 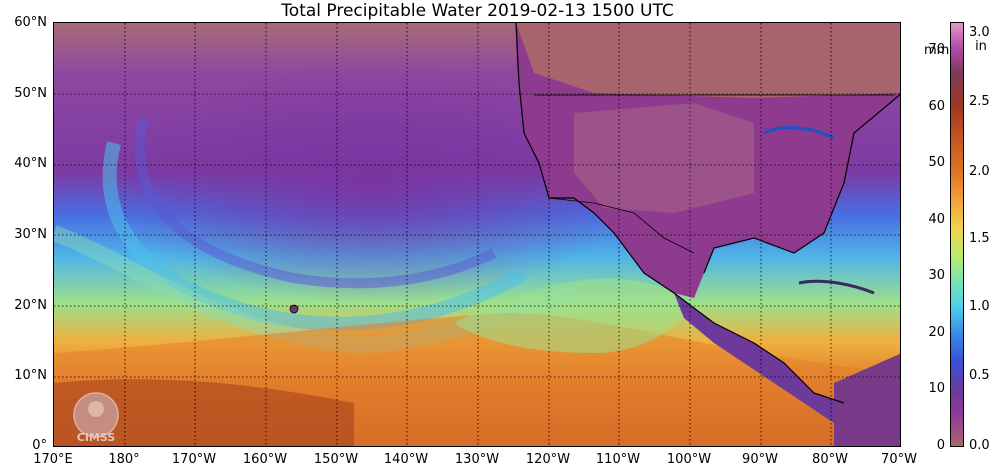 I want to click on moist-plume, so click(x=568, y=315).